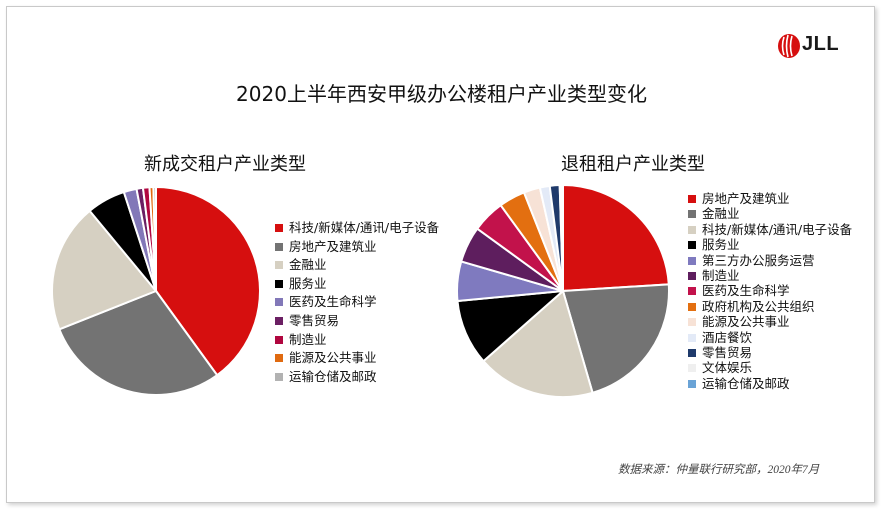  Describe the element at coordinates (333, 376) in the screenshot. I see `left-legend-label: 运输仓储及邮政` at that location.